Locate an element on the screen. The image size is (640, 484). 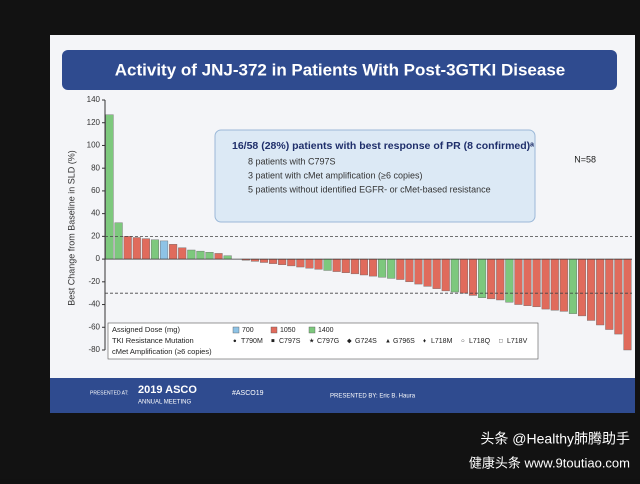
y-tick-label: 80 is located at coordinates (95, 167).